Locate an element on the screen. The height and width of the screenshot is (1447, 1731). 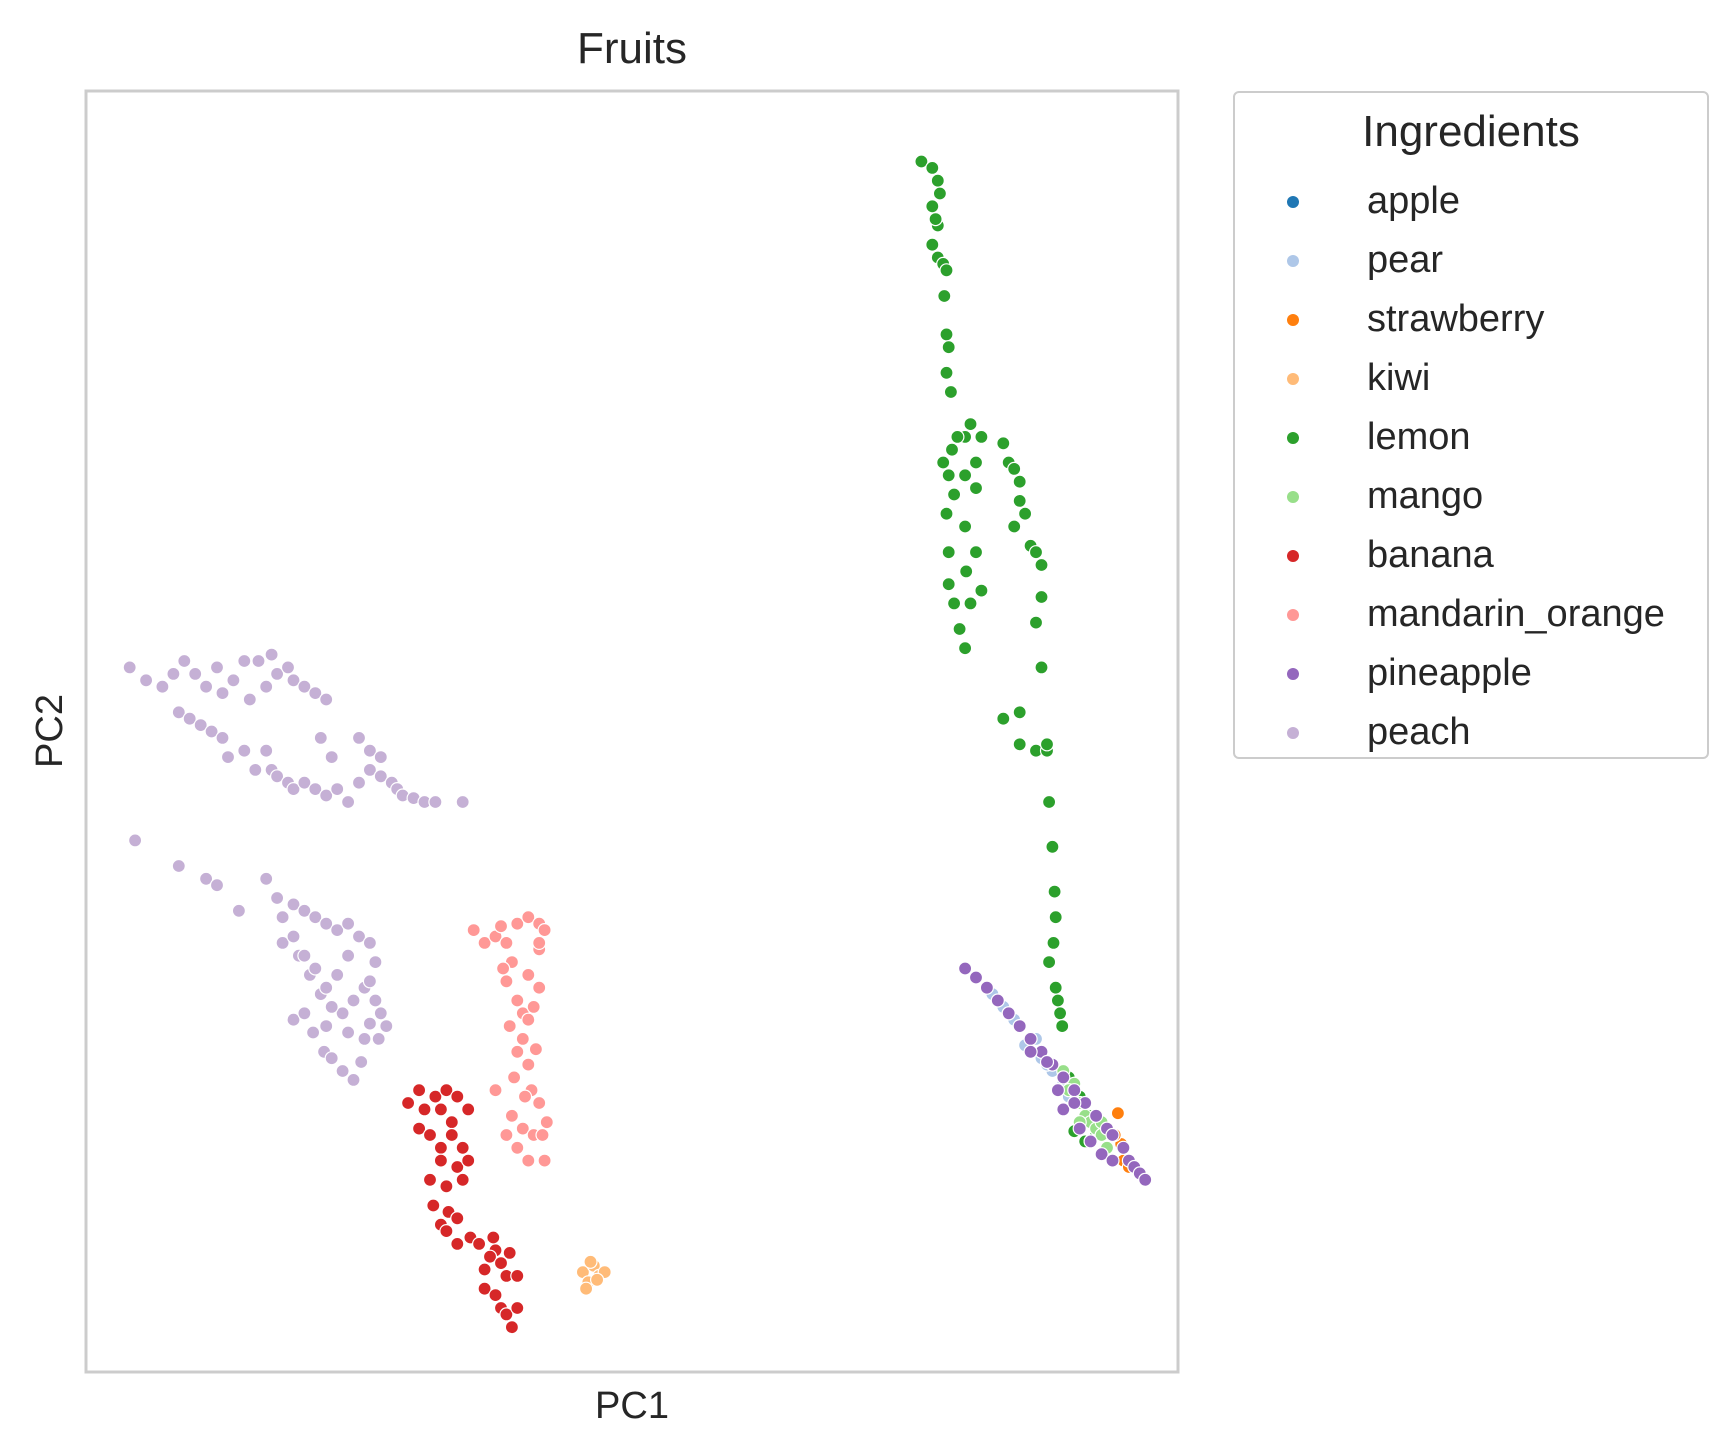
legend-label: lemon is located at coordinates (1419, 437).